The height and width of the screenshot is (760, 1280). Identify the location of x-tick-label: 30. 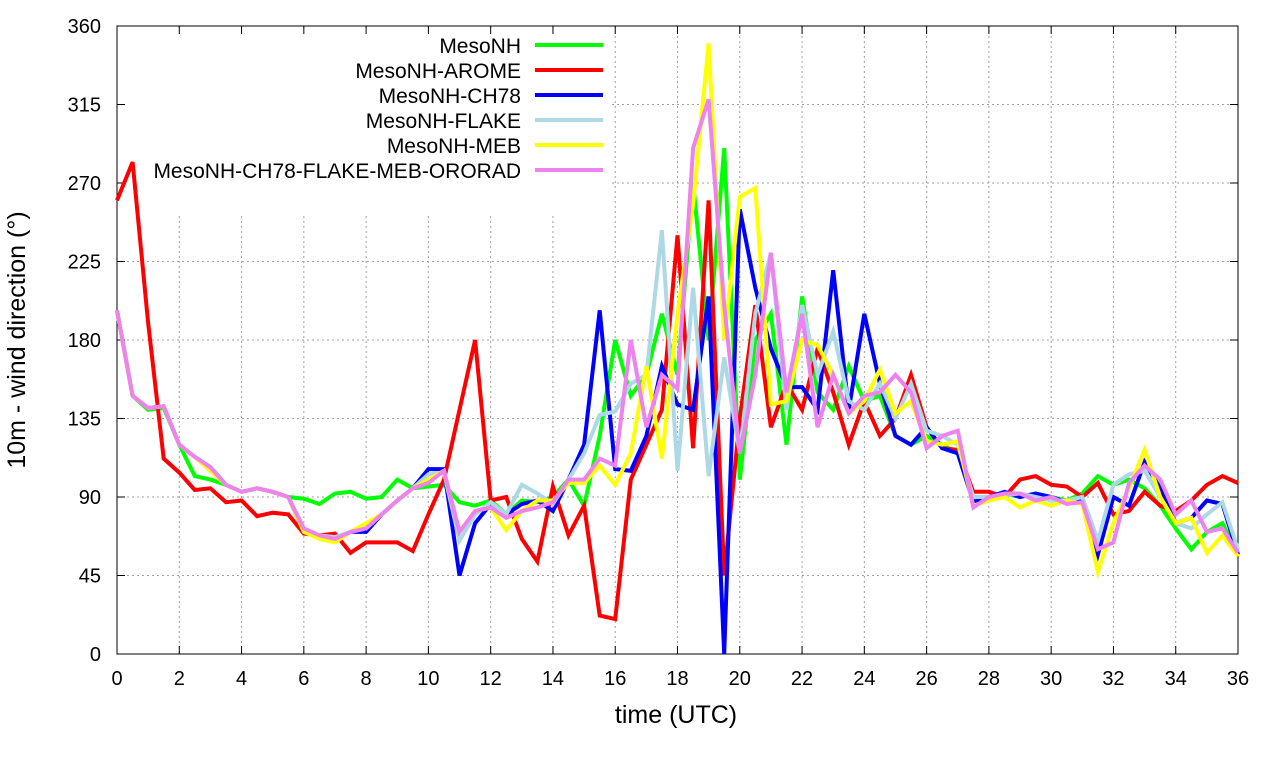
(1051, 679).